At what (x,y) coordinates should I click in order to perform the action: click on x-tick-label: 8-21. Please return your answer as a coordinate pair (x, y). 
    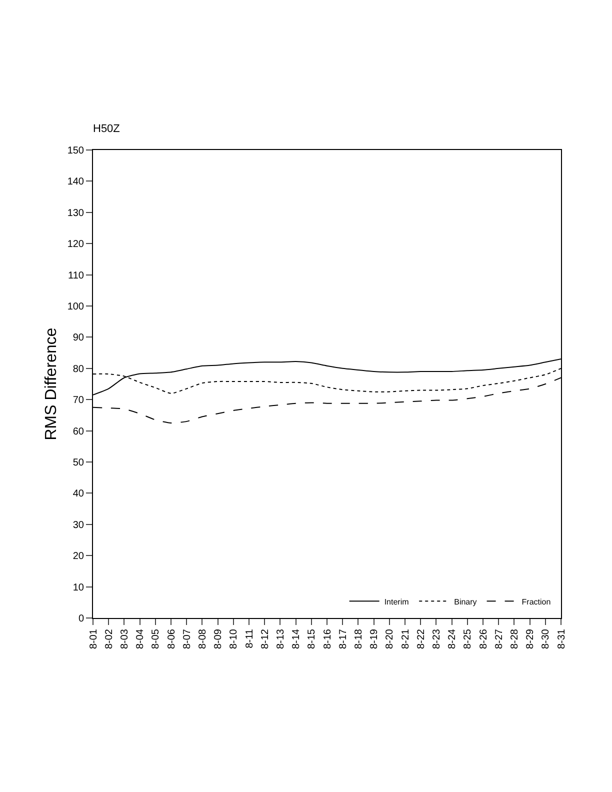
    Looking at the image, I should click on (406, 639).